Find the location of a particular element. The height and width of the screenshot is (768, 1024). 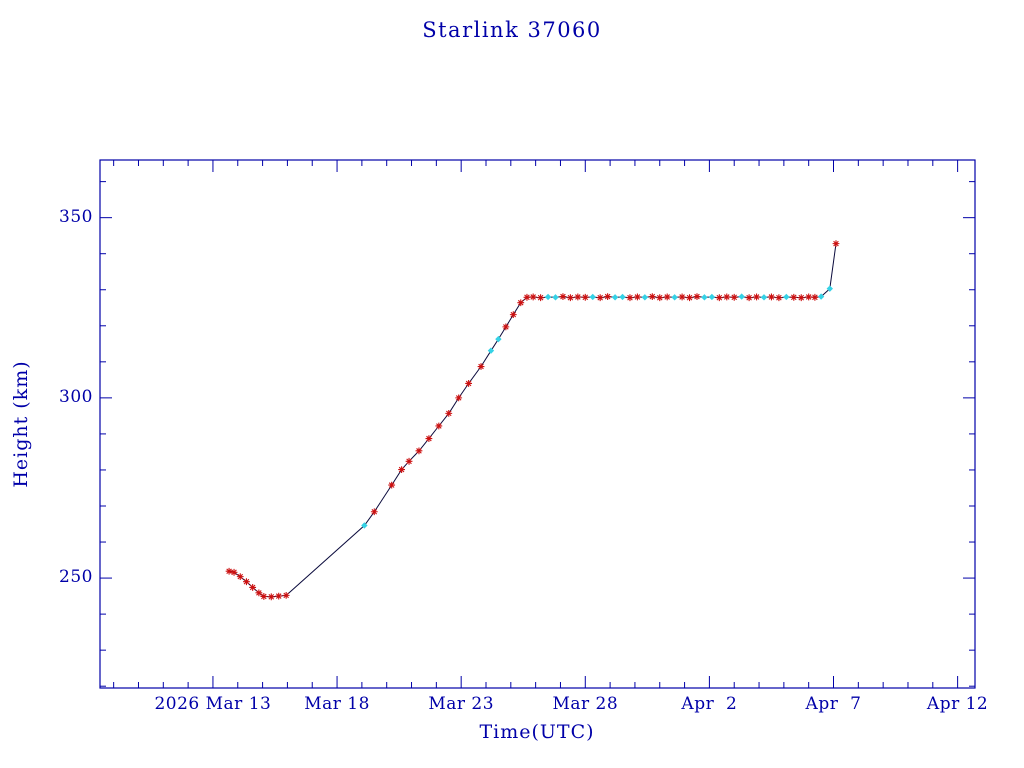

chart-title: Starlink 37060 is located at coordinates (512, 30).